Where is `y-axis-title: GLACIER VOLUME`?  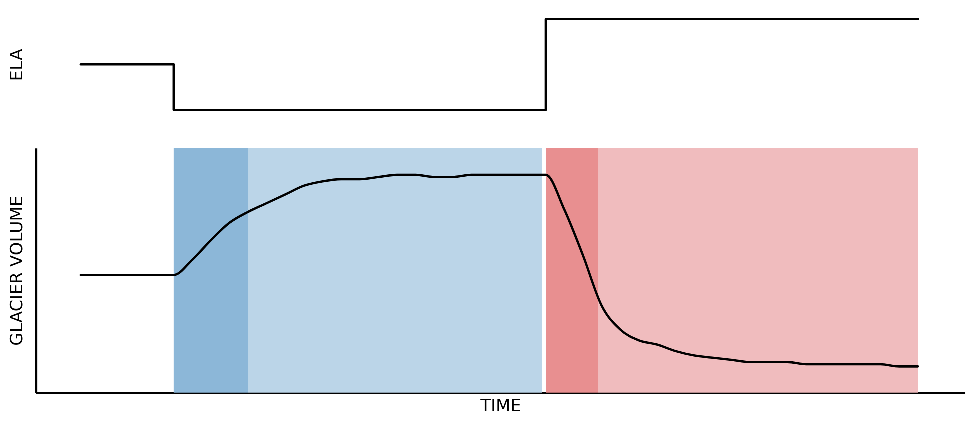
y-axis-title: GLACIER VOLUME is located at coordinates (17, 271).